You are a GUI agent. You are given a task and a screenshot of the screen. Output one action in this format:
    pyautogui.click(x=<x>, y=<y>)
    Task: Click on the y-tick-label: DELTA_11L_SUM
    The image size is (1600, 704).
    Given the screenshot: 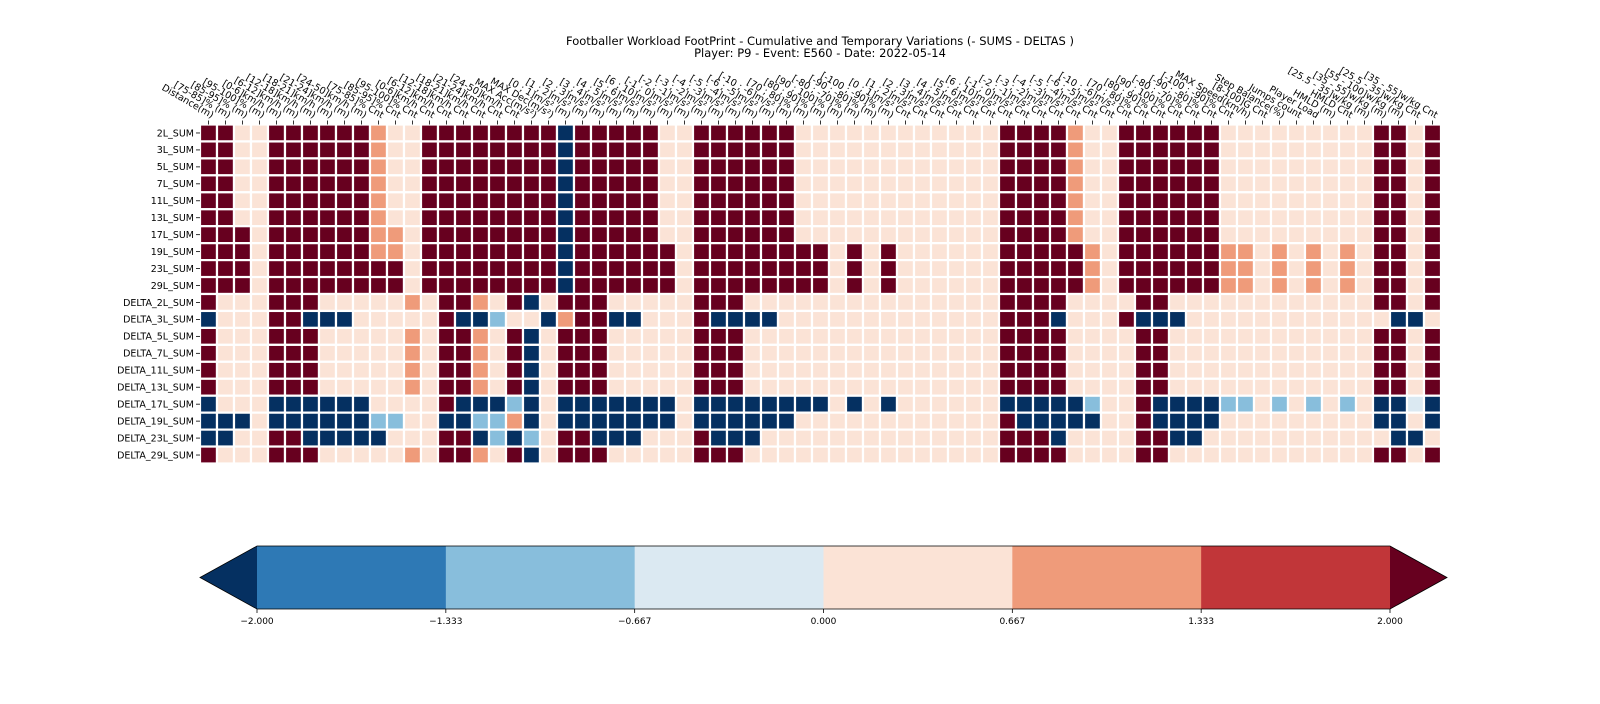 What is the action you would take?
    pyautogui.click(x=155, y=371)
    